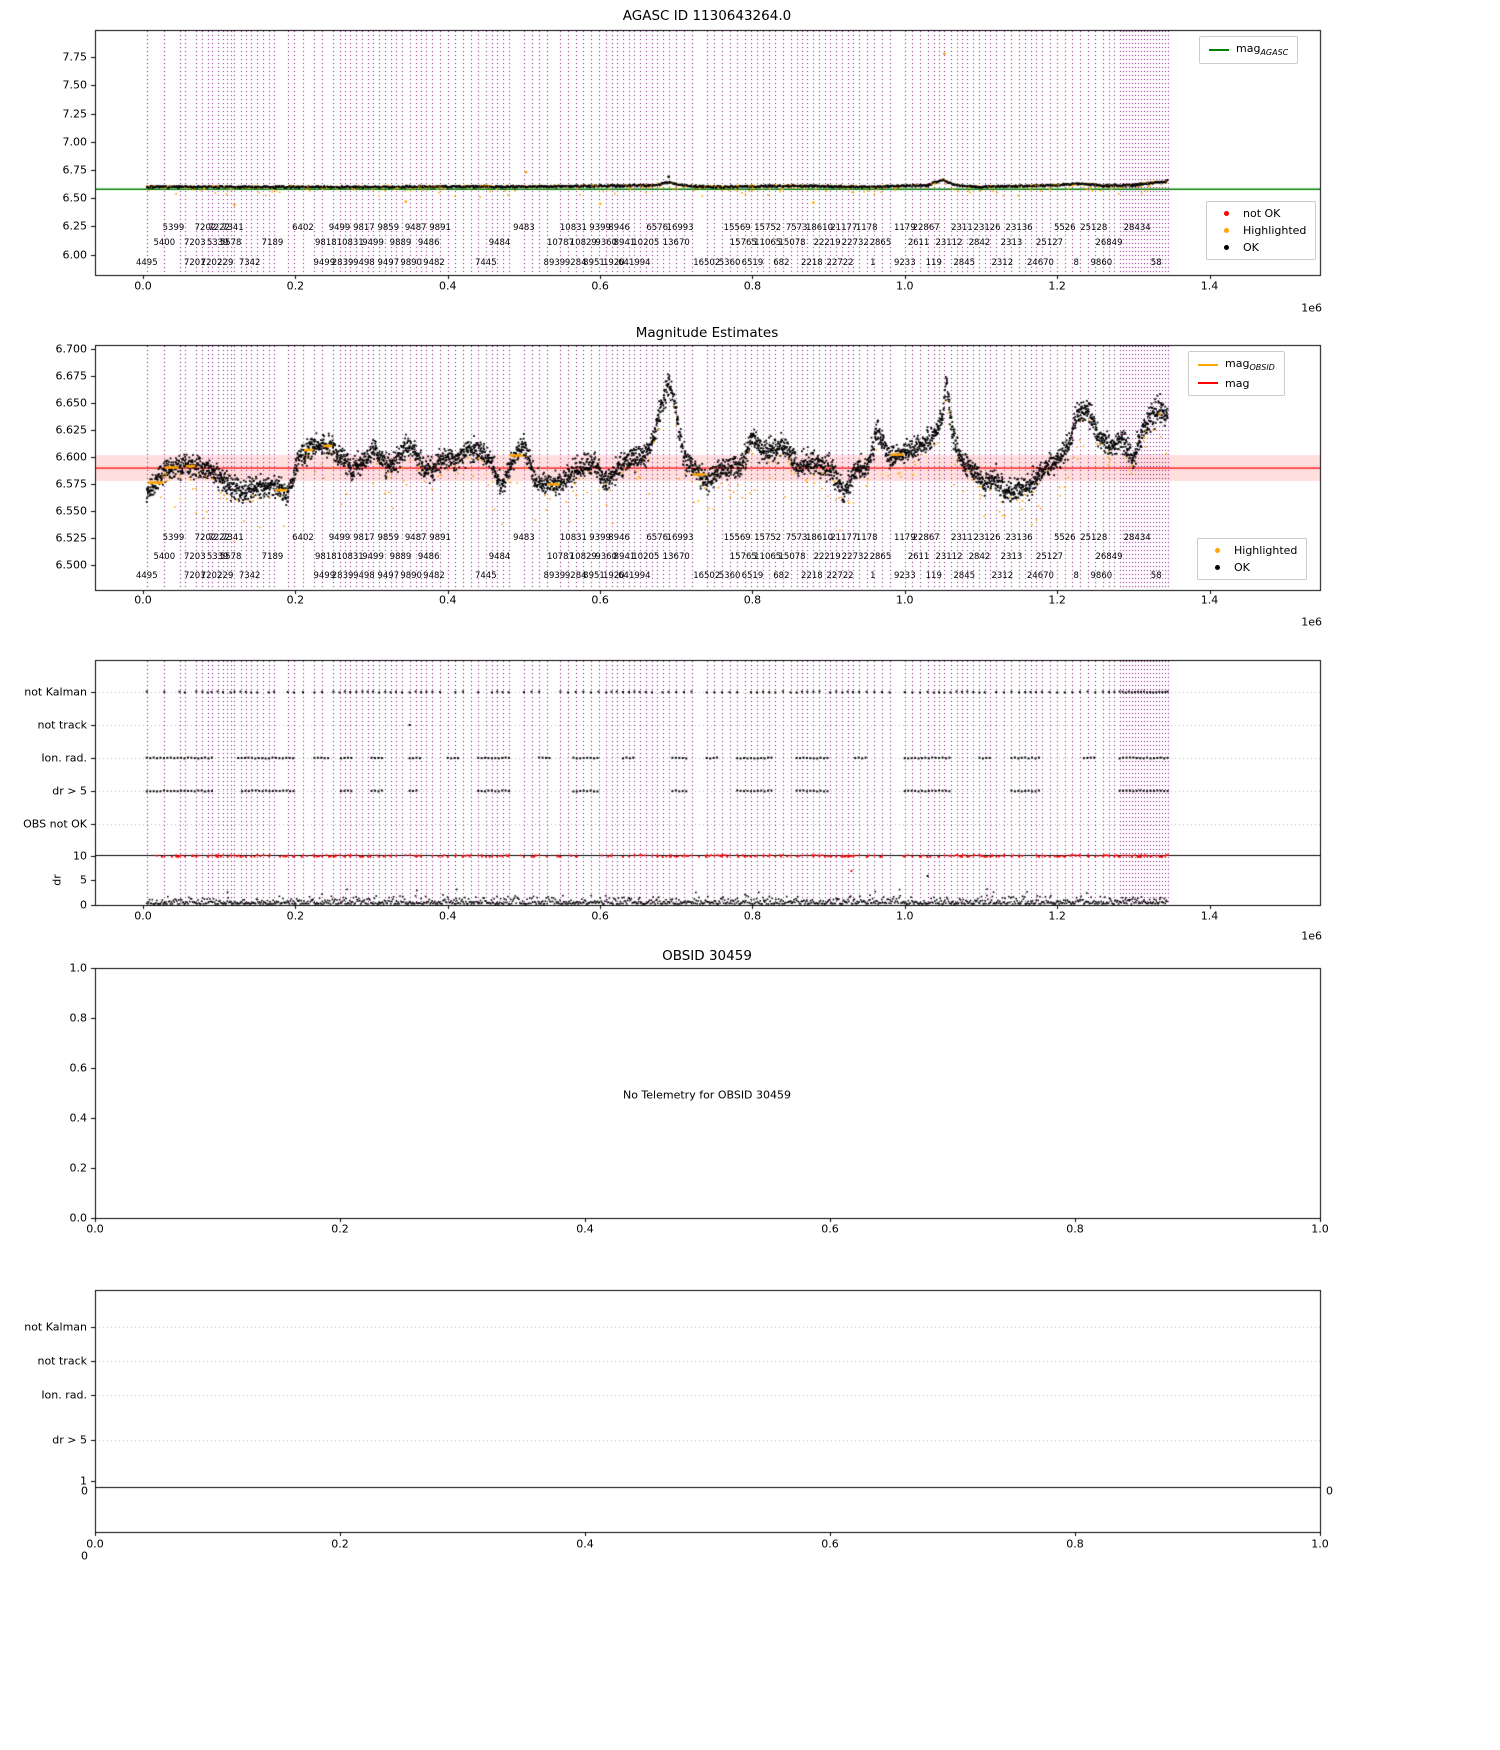 The height and width of the screenshot is (1750, 1500). I want to click on obsid-label: 9889, so click(400, 557).